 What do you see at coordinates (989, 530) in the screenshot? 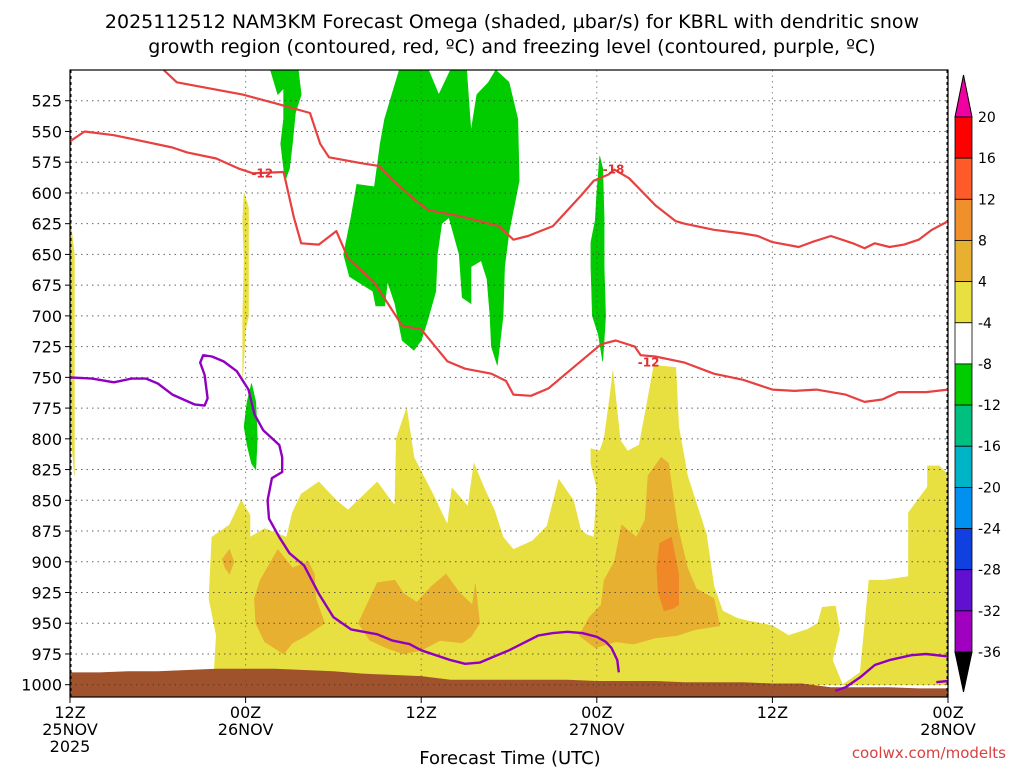
I see `colorbar-label--24: -24` at bounding box center [989, 530].